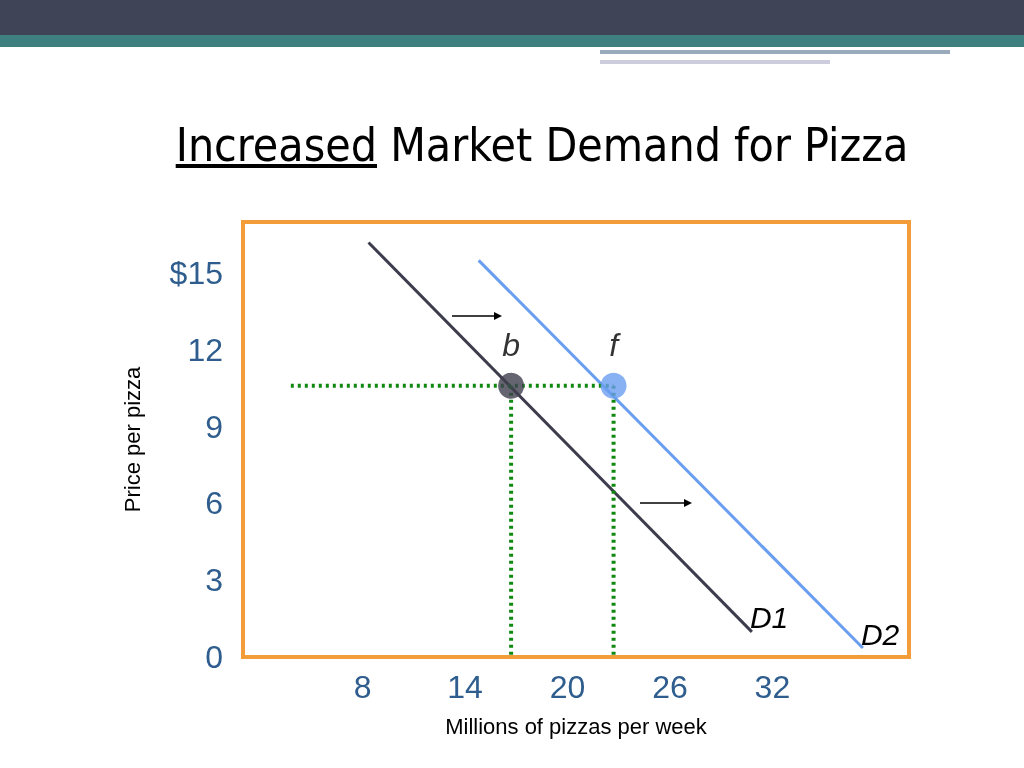 The image size is (1024, 768). Describe the element at coordinates (205, 349) in the screenshot. I see `y-tick-label: 12` at that location.